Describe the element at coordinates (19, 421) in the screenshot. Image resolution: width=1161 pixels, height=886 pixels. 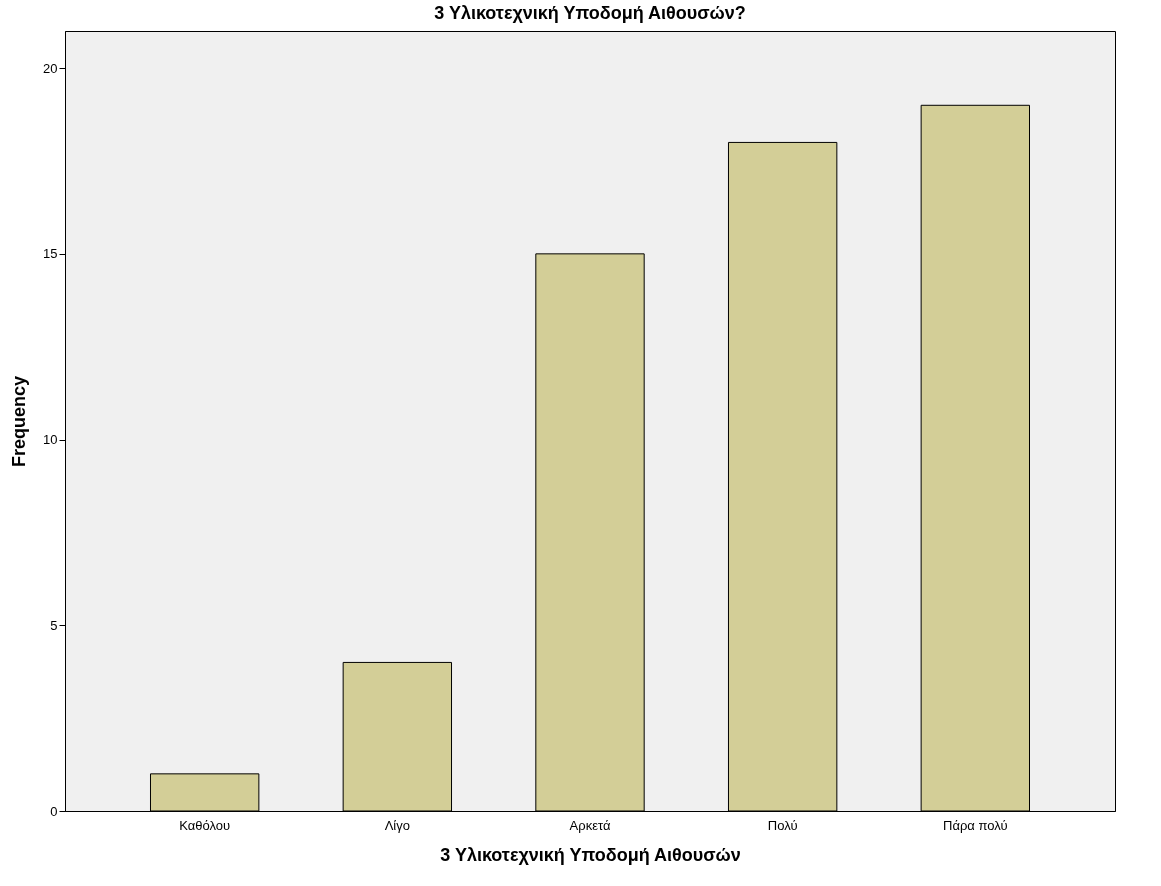
I see `y-axis-title: Frequency` at that location.